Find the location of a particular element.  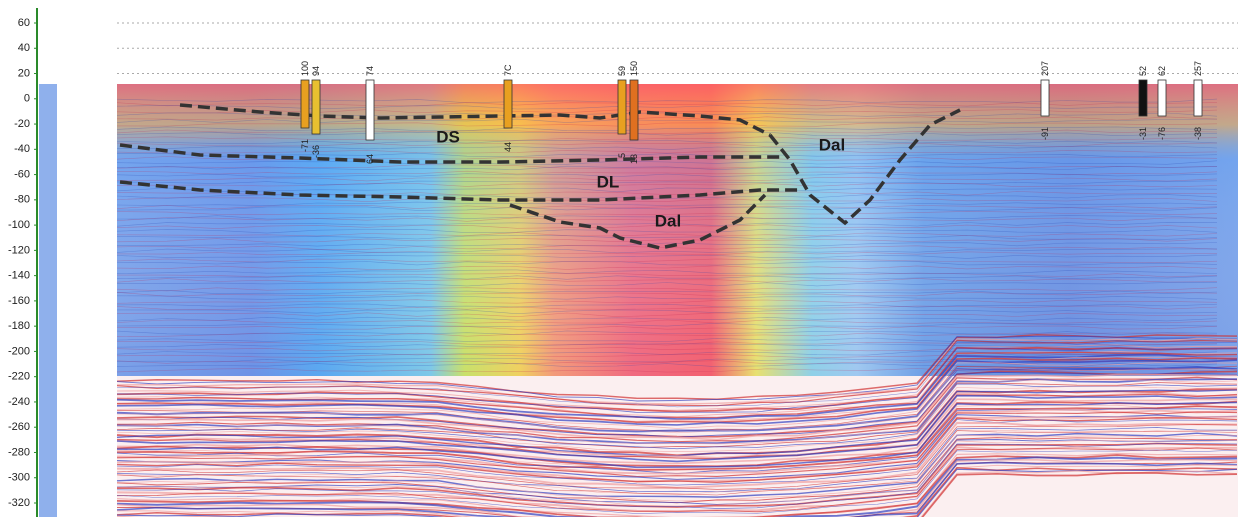

well-bottom-label: -31 is located at coordinates (1143, 133).